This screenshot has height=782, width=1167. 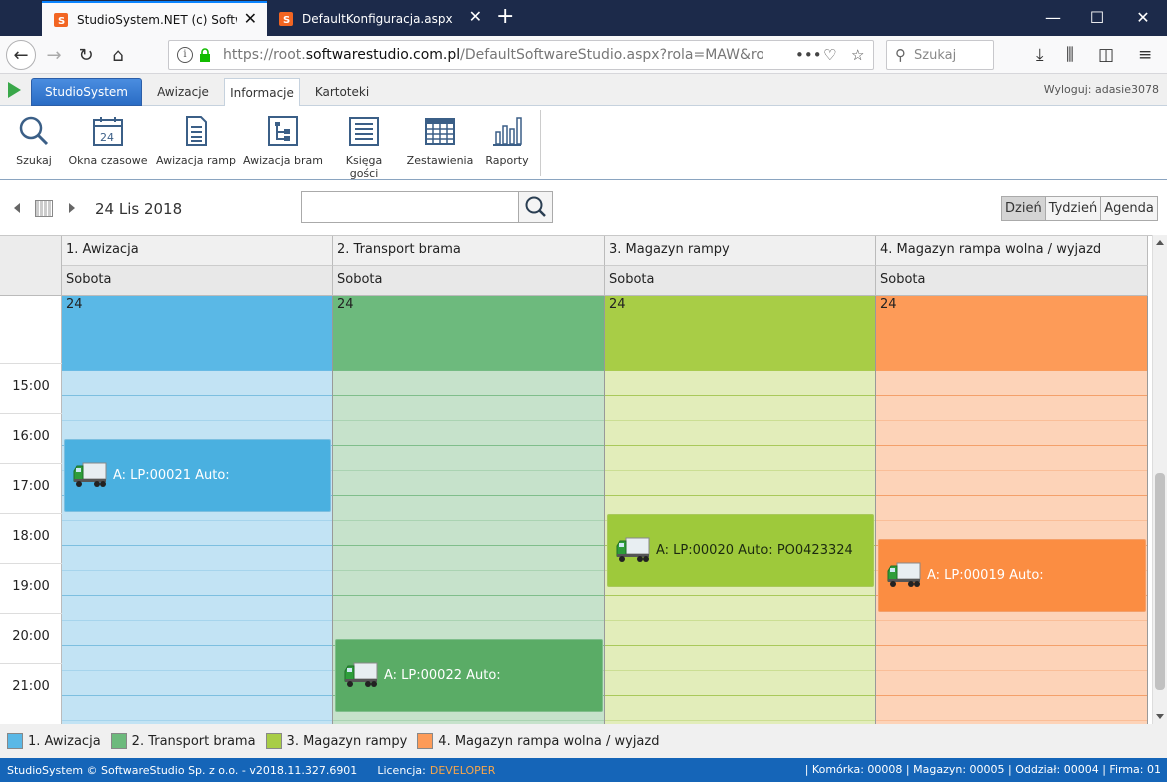 I want to click on document-icon, so click(x=196, y=131).